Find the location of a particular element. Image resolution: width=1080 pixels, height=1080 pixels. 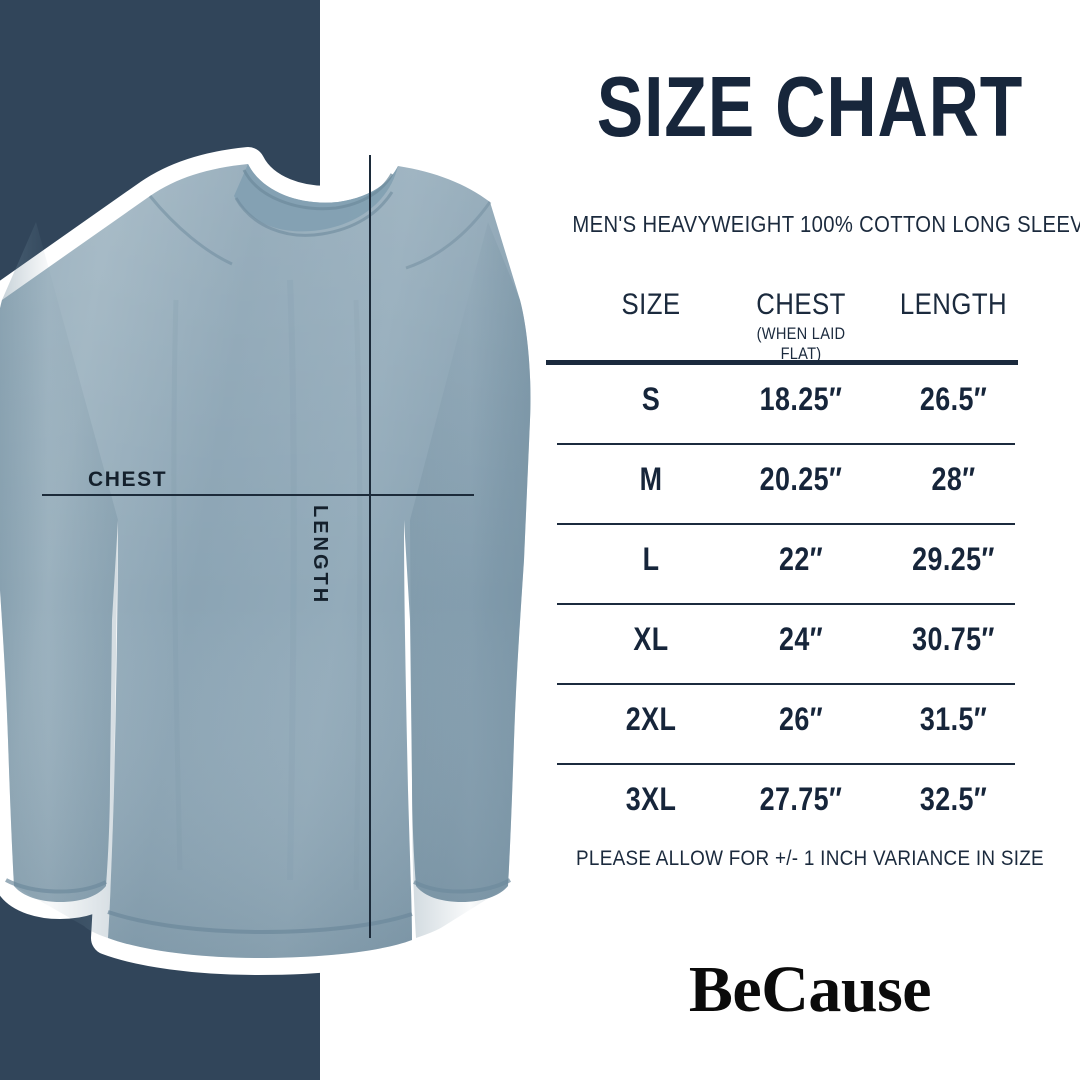

column-header-chest-note: (WHEN LAID FLAT) is located at coordinates (801, 343).